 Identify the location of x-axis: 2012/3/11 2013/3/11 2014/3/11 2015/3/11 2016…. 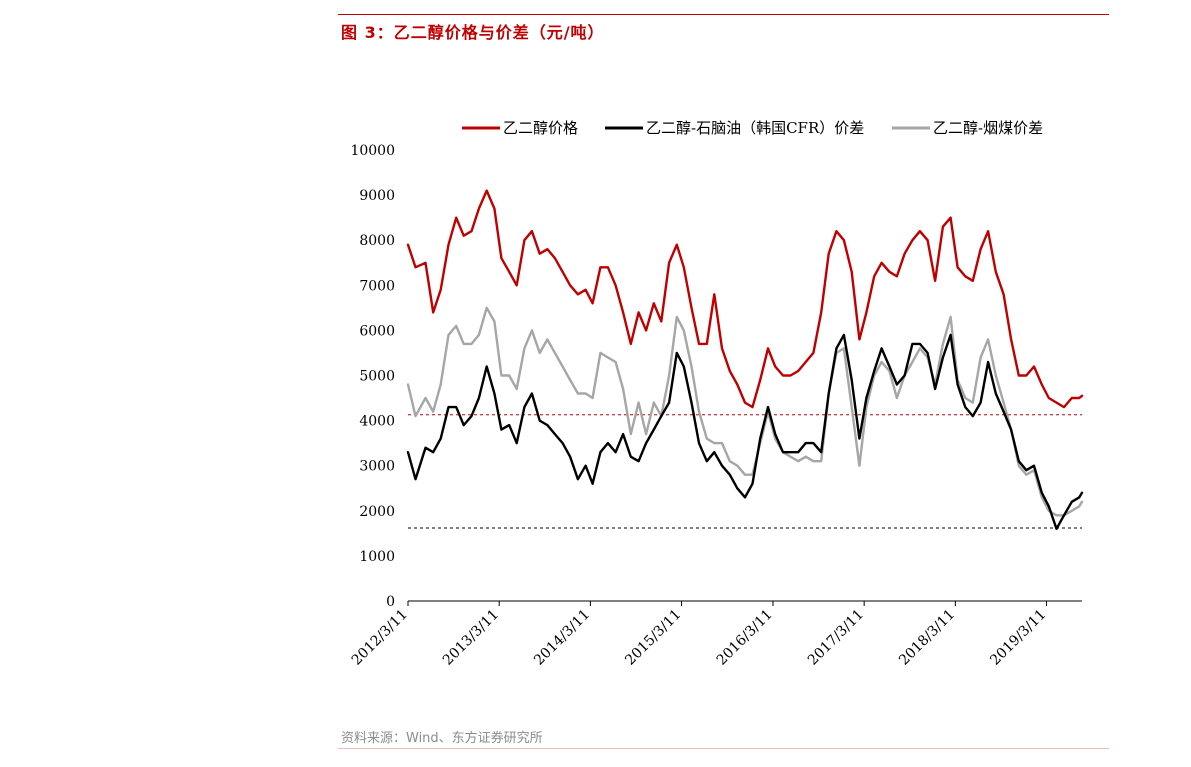
(715, 634).